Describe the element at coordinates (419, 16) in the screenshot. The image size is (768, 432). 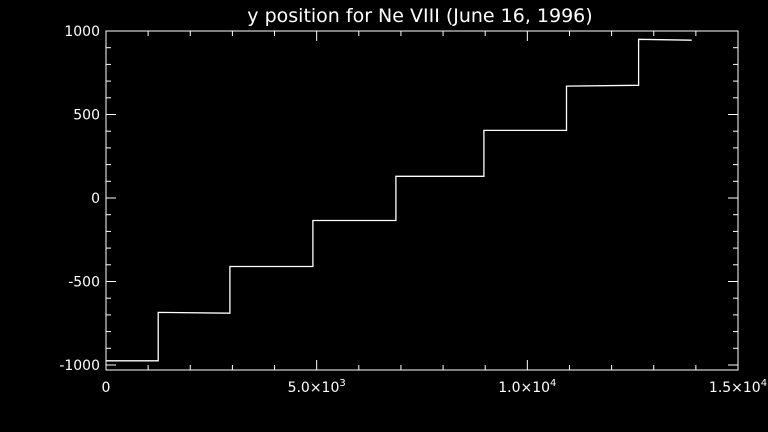
I see `chart-title: y position for Ne VIII (June 16, 1996)` at that location.